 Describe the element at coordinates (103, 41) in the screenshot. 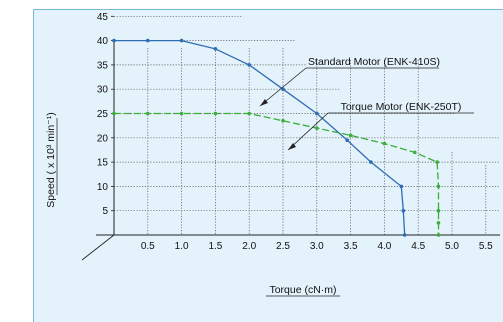

I see `y-tick-label: 40` at that location.